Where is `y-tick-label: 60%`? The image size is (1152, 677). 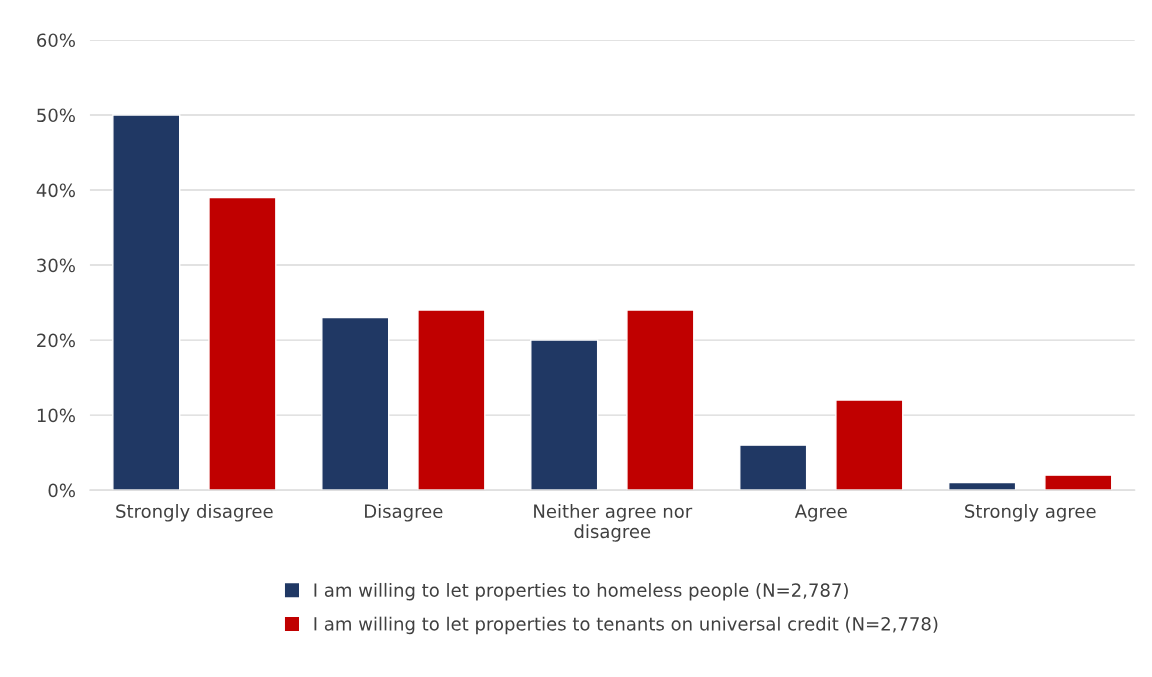 y-tick-label: 60% is located at coordinates (56, 40).